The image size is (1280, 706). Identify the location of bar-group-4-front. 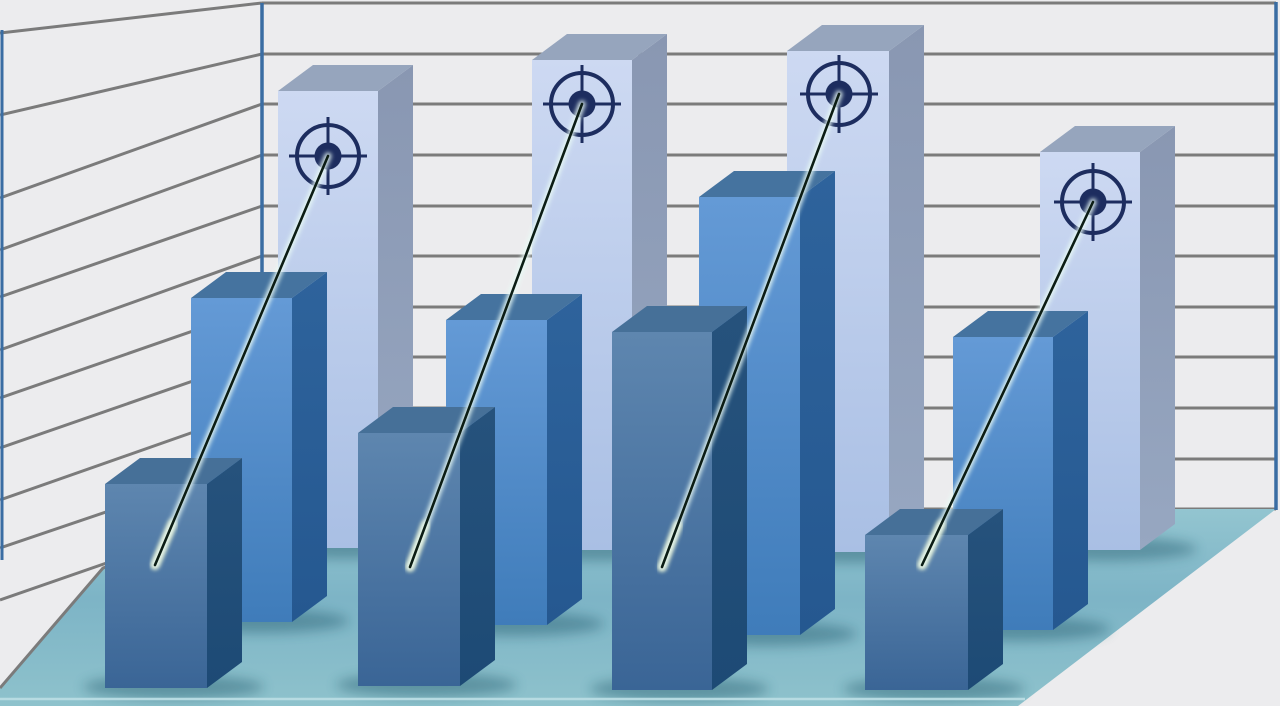
(934, 599).